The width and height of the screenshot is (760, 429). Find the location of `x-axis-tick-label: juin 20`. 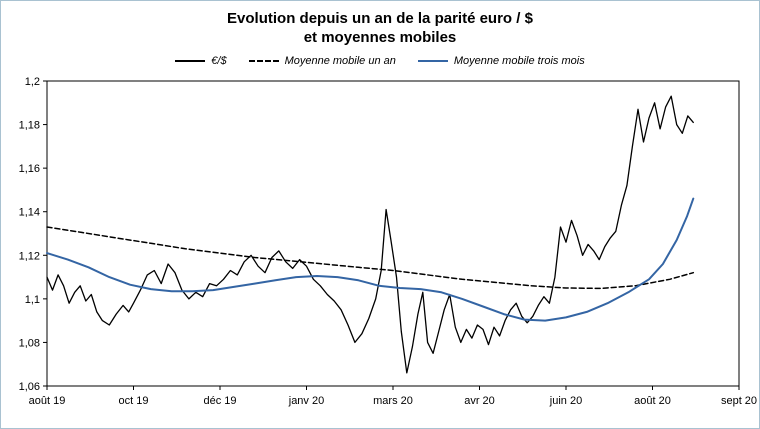

x-axis-tick-label: juin 20 is located at coordinates (565, 401).